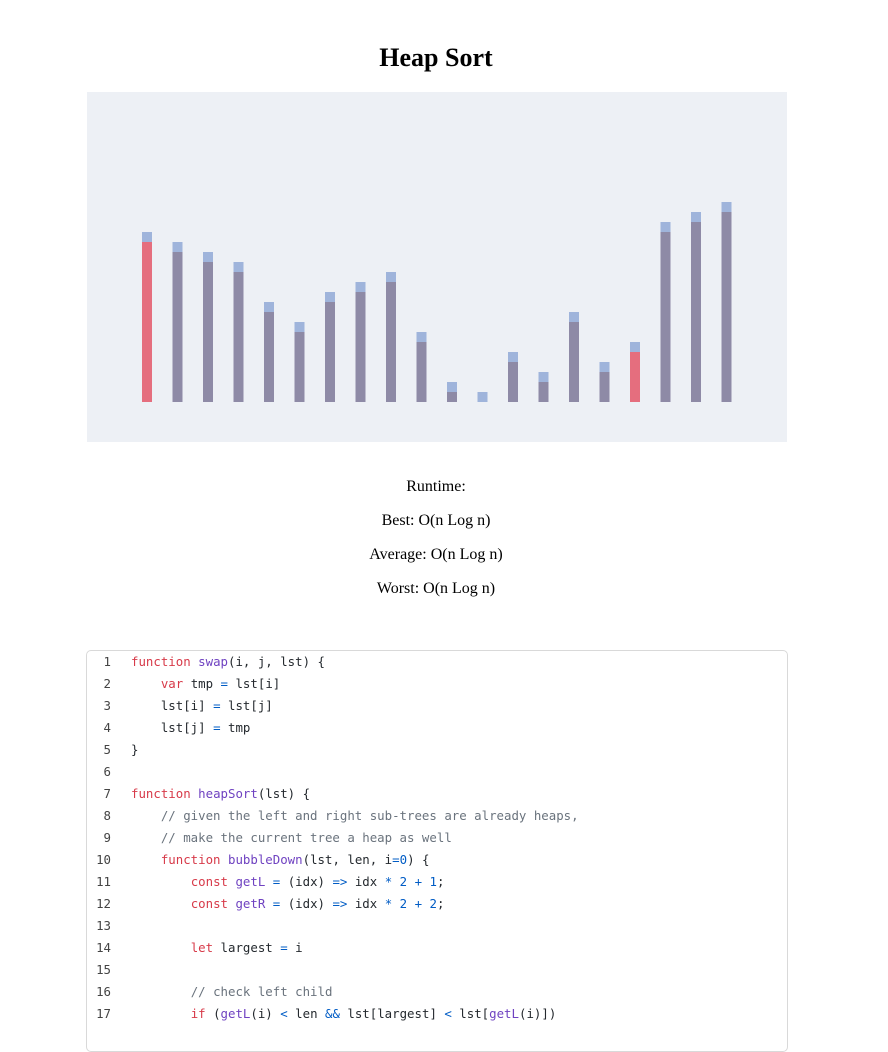 The image size is (888, 1052). Describe the element at coordinates (436, 520) in the screenshot. I see `runtime-best: Best: O(n Log n)` at that location.